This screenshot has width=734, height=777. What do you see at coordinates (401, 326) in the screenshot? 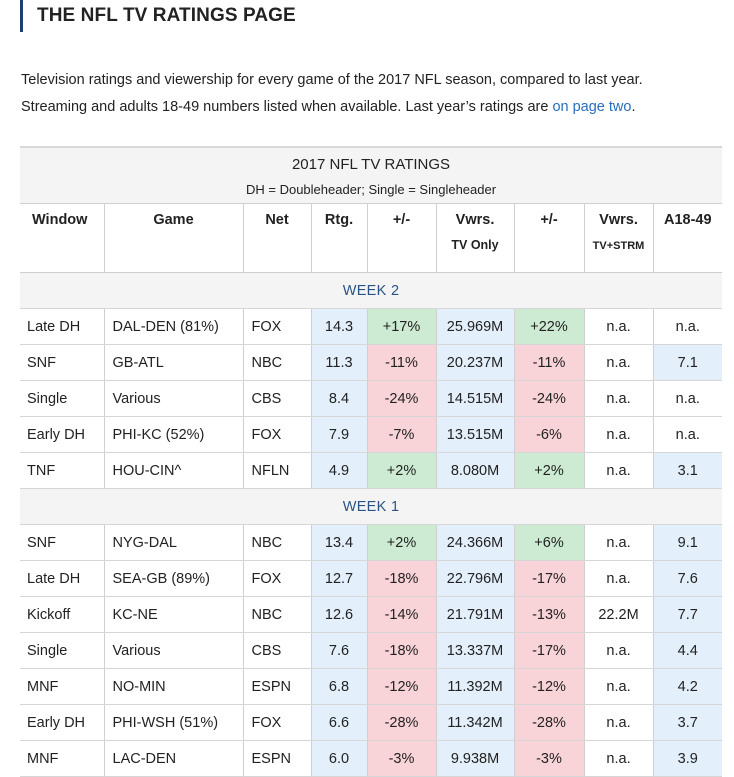
I see `cell-rtg-change: +17%` at bounding box center [401, 326].